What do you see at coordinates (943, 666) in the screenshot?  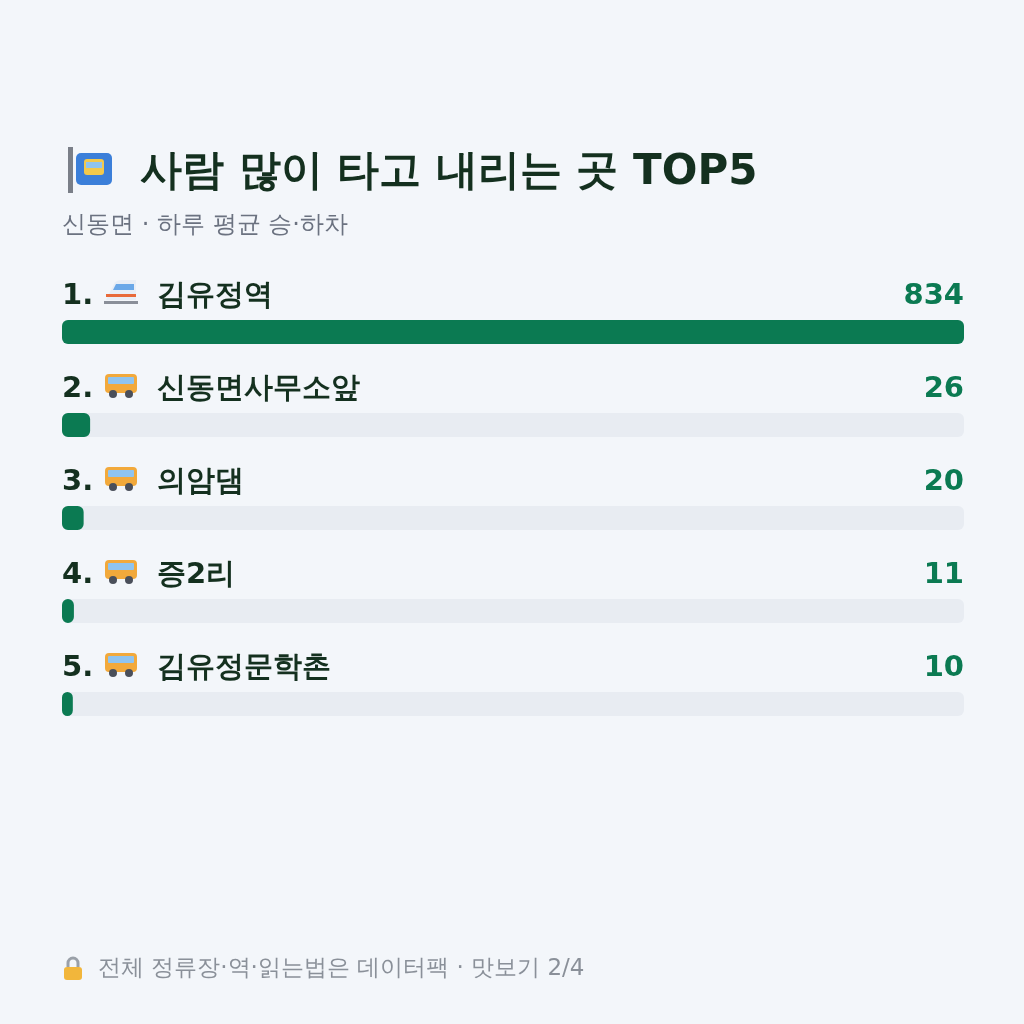 I see `data-label: 10` at bounding box center [943, 666].